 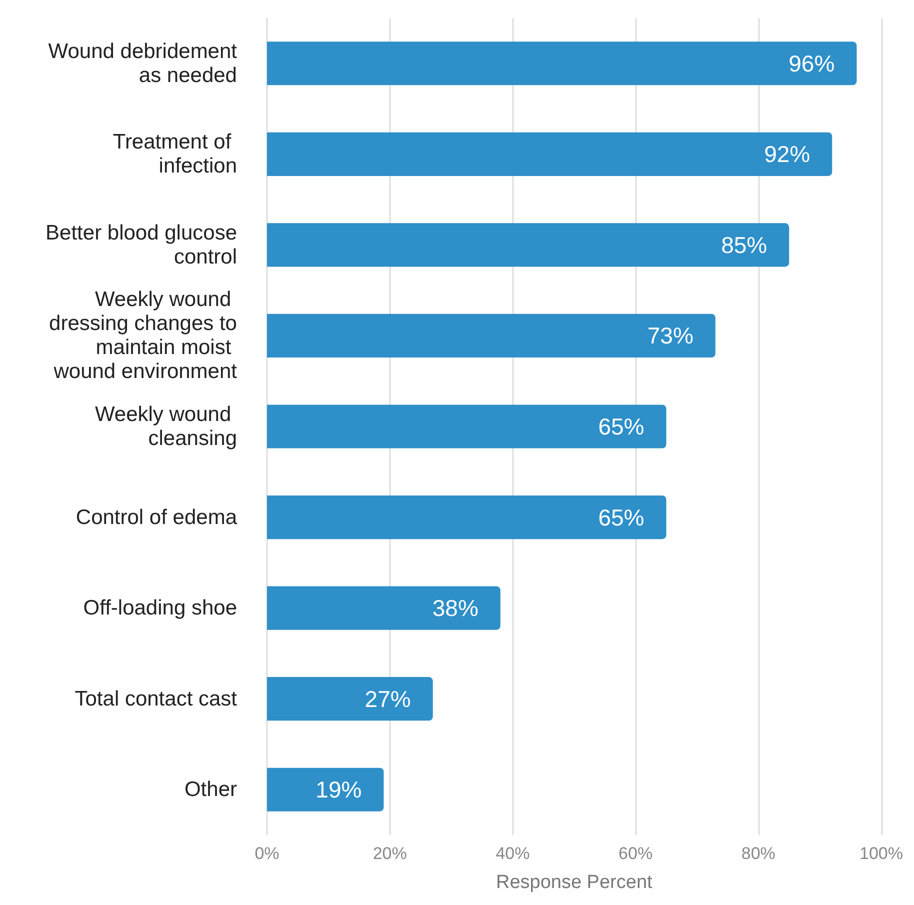 I want to click on x-tick-label: 0%, so click(x=267, y=853).